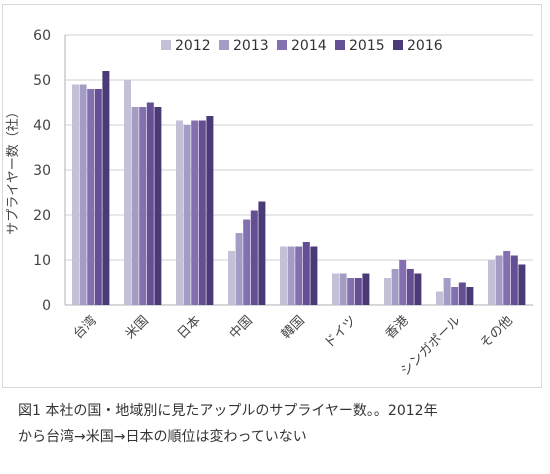  Describe the element at coordinates (42, 216) in the screenshot. I see `y-tick-label: 20` at that location.